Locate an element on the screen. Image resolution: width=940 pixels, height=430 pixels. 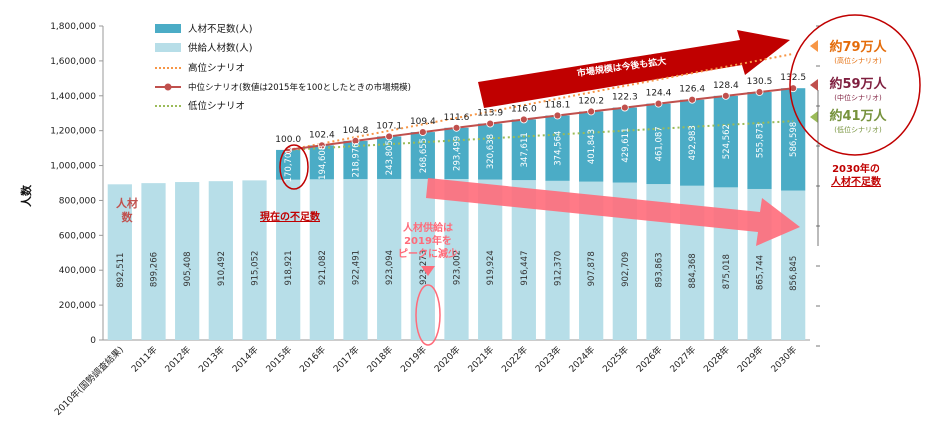
legend-swatch-supply is located at coordinates (168, 47).